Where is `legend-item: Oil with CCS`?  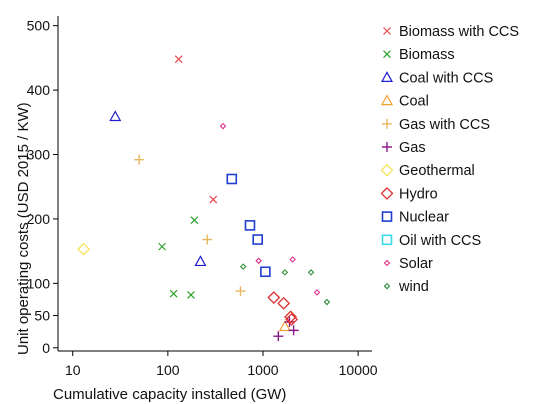 legend-item: Oil with CCS is located at coordinates (431, 241).